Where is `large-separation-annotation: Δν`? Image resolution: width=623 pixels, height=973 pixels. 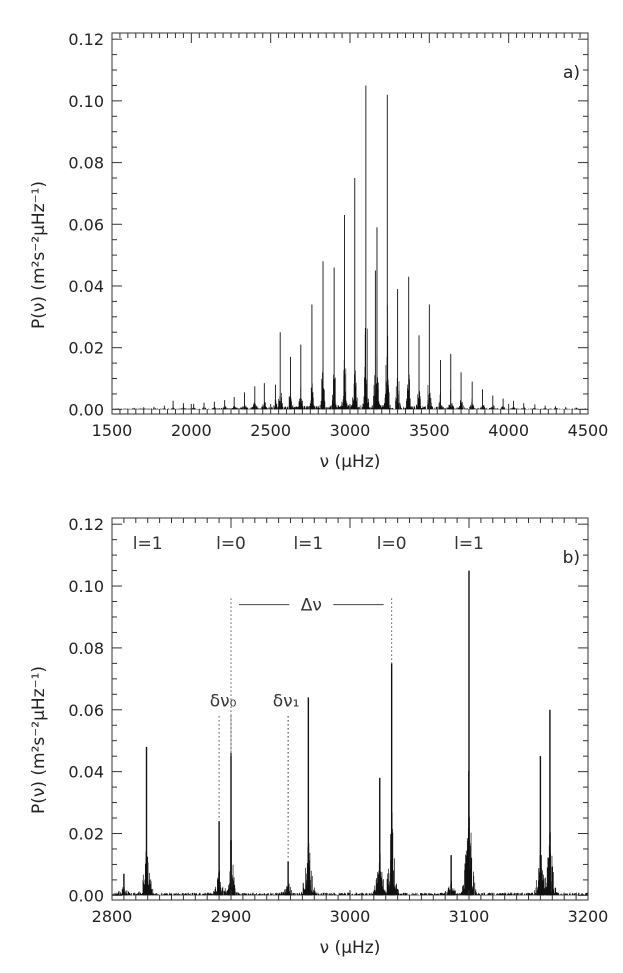
large-separation-annotation: Δν is located at coordinates (311, 676).